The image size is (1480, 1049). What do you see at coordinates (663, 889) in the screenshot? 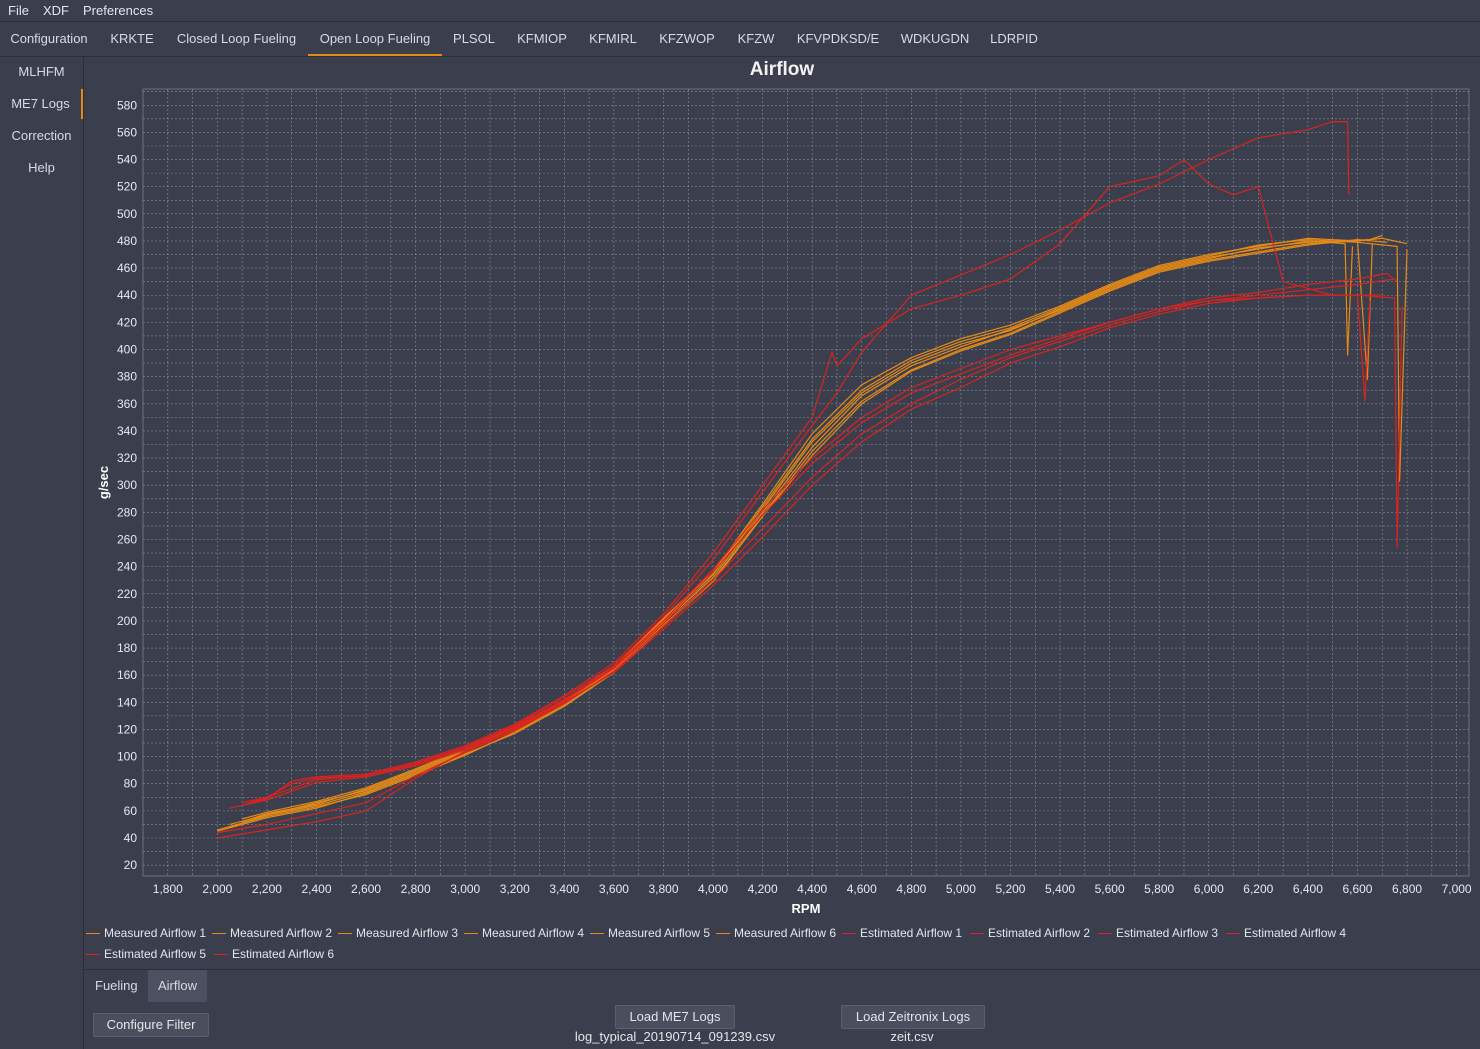
I see `x-tick-label: 3,800` at bounding box center [663, 889].